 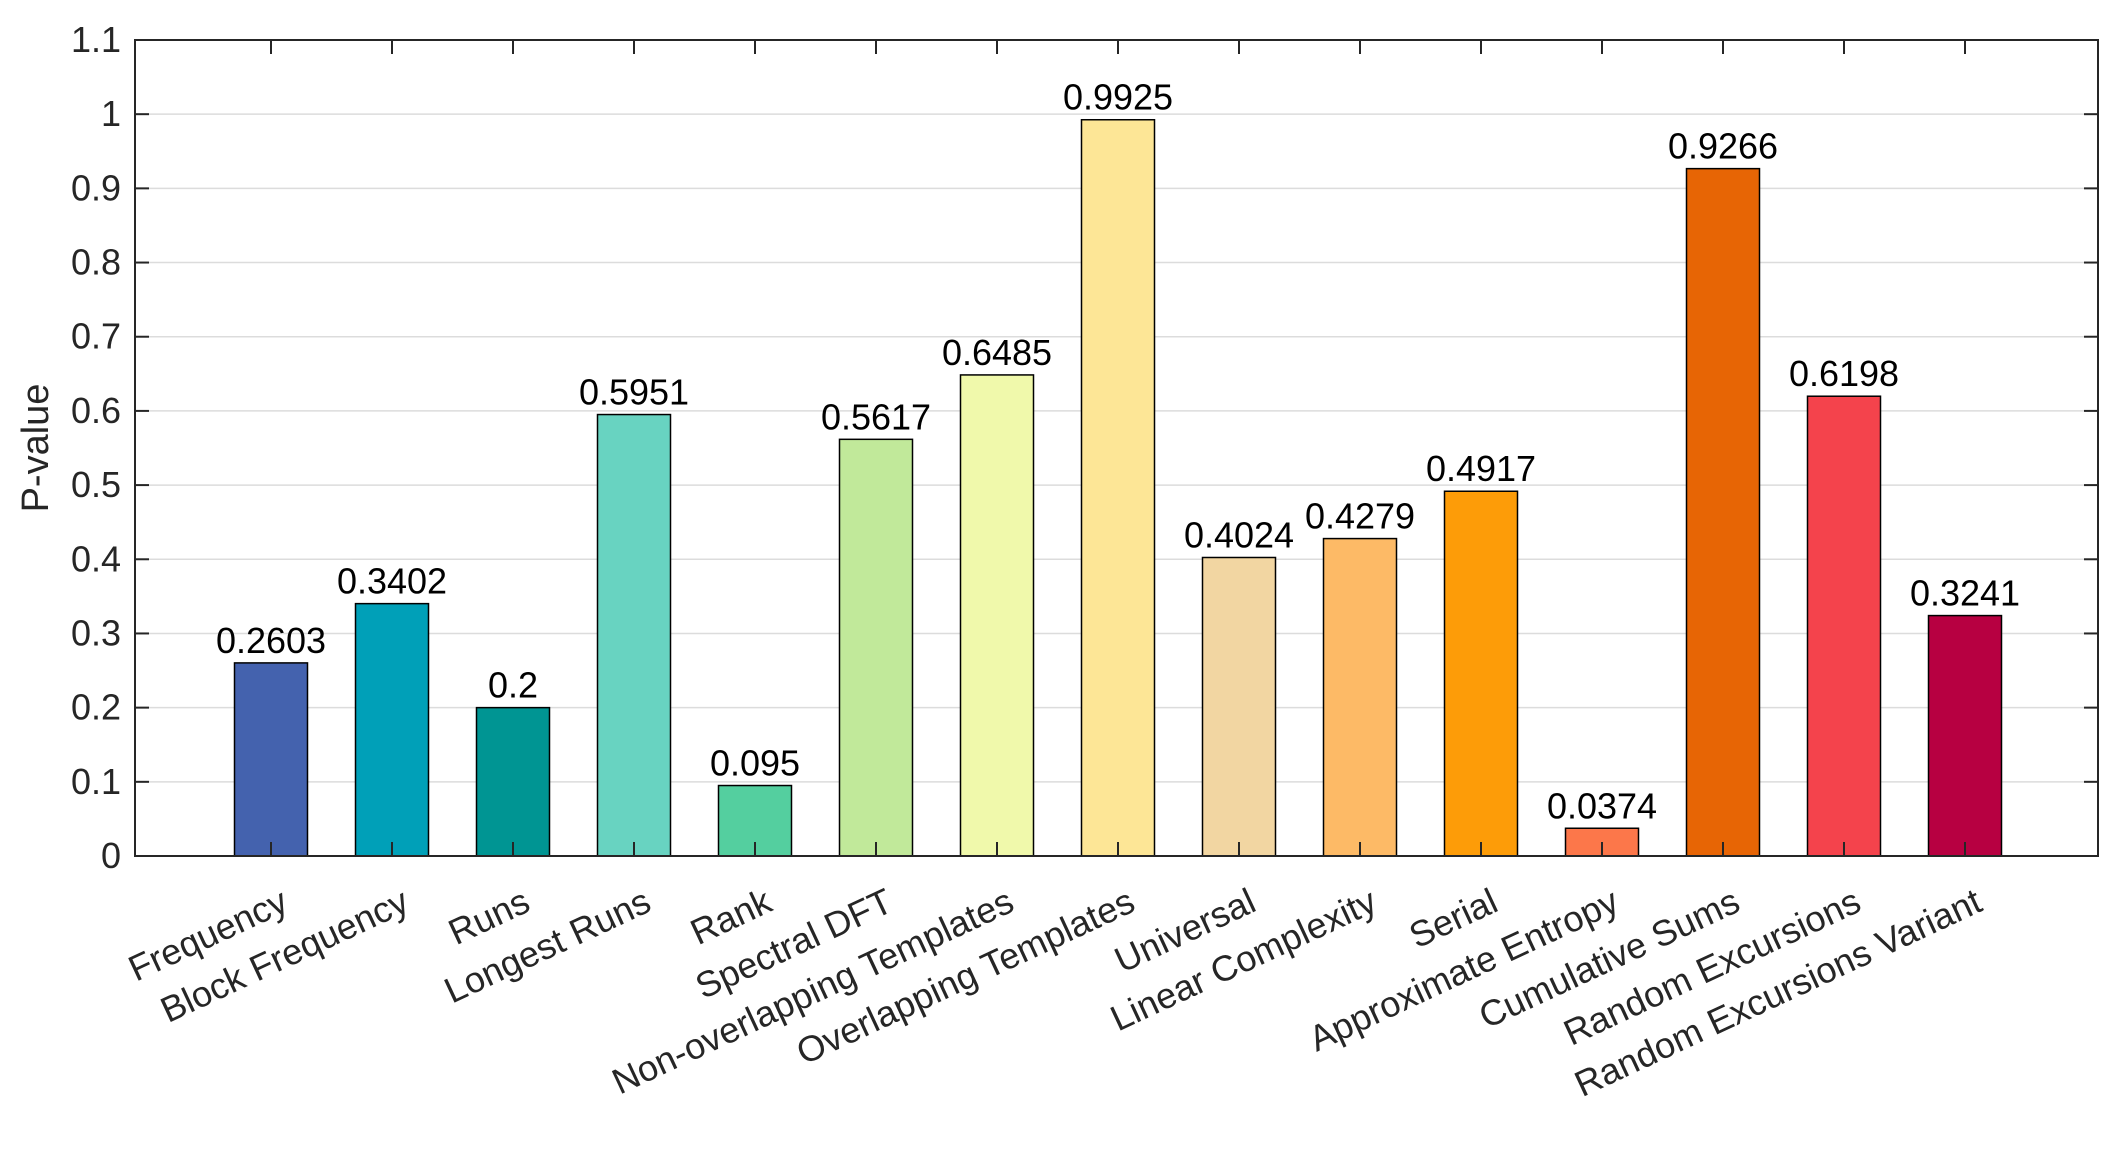 I want to click on data-label: 0.2603, so click(x=271, y=640).